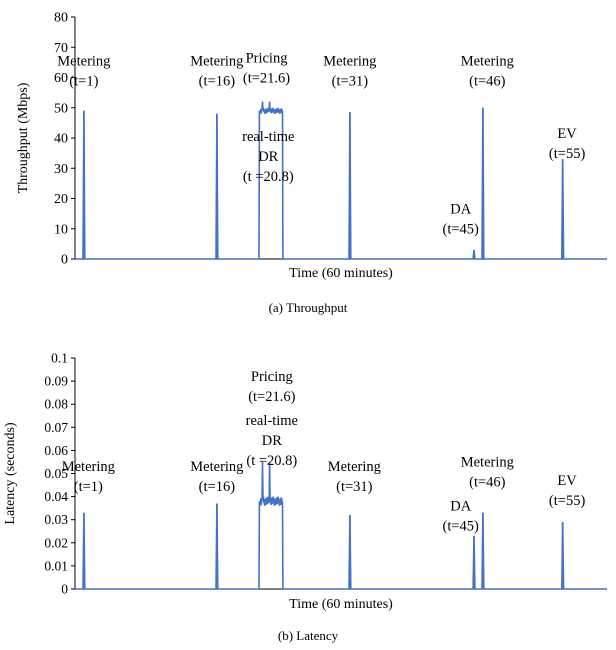 This screenshot has width=616, height=650. I want to click on y-tick-label: 0.02, so click(56, 542).